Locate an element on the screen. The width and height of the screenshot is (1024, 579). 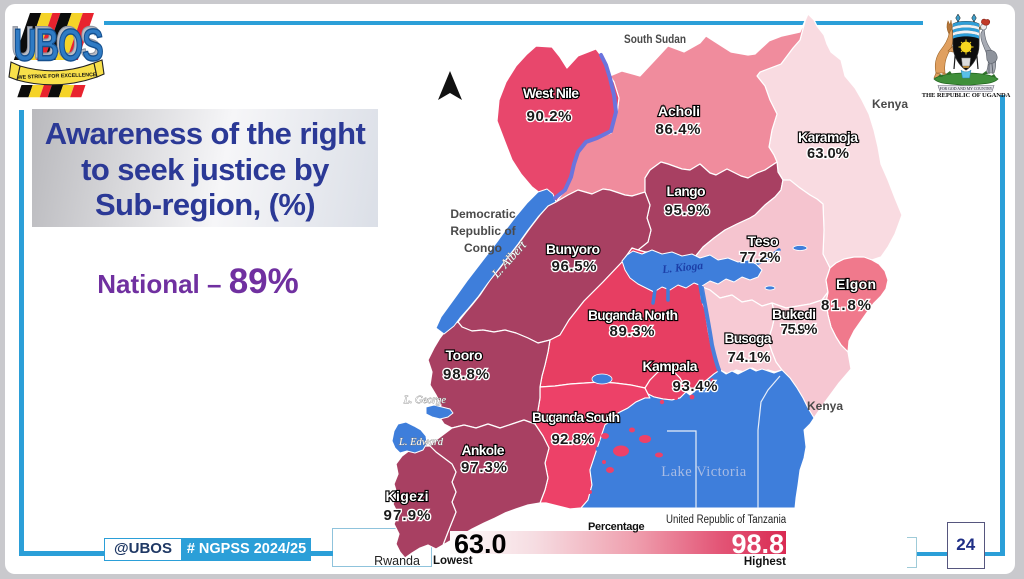
svg-text: 74.1% is located at coordinates (749, 357).